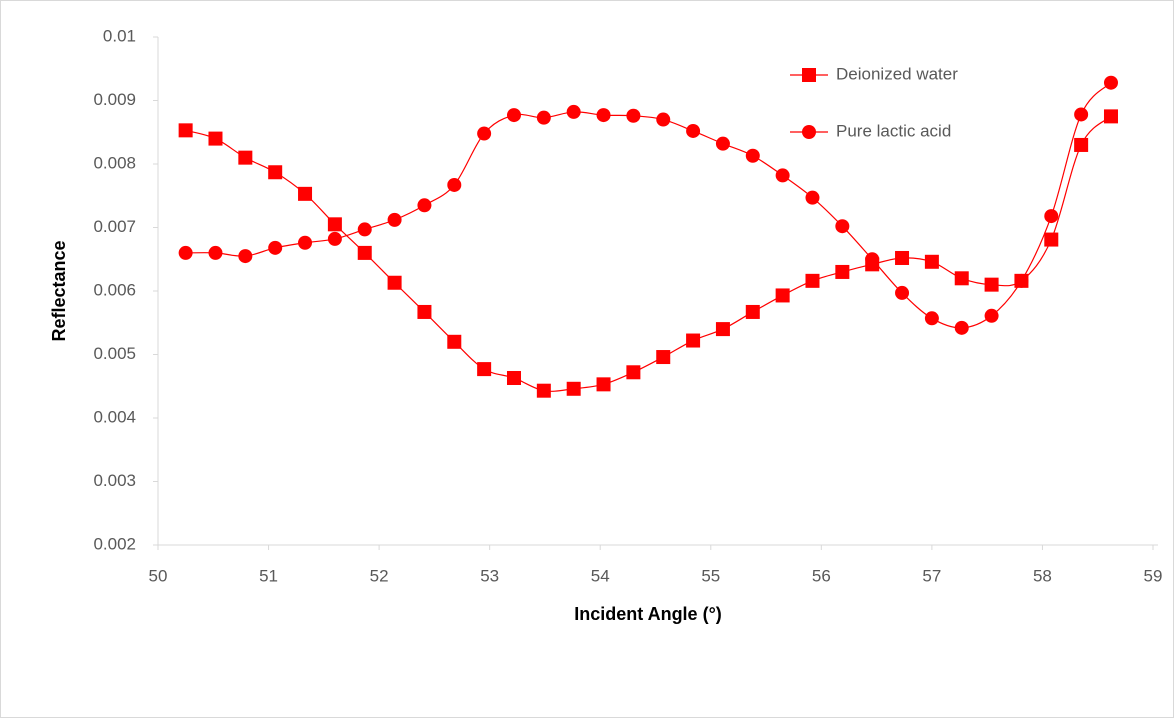 Image resolution: width=1174 pixels, height=723 pixels. What do you see at coordinates (119, 35) in the screenshot?
I see `y-tick-label: 0.01` at bounding box center [119, 35].